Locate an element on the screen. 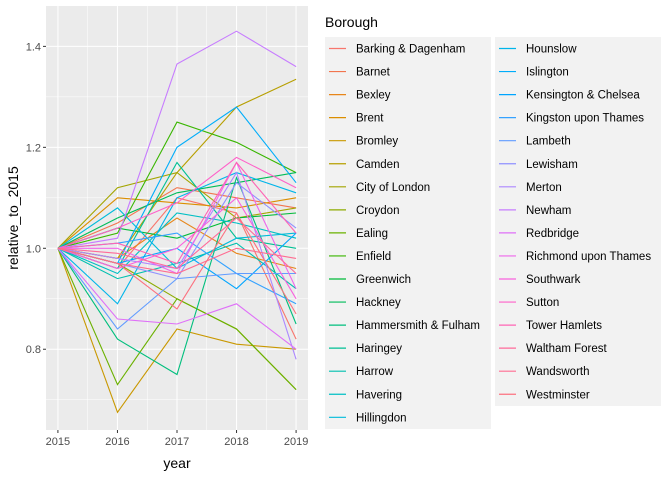 The height and width of the screenshot is (480, 672). legend-label: Croydon is located at coordinates (377, 211).